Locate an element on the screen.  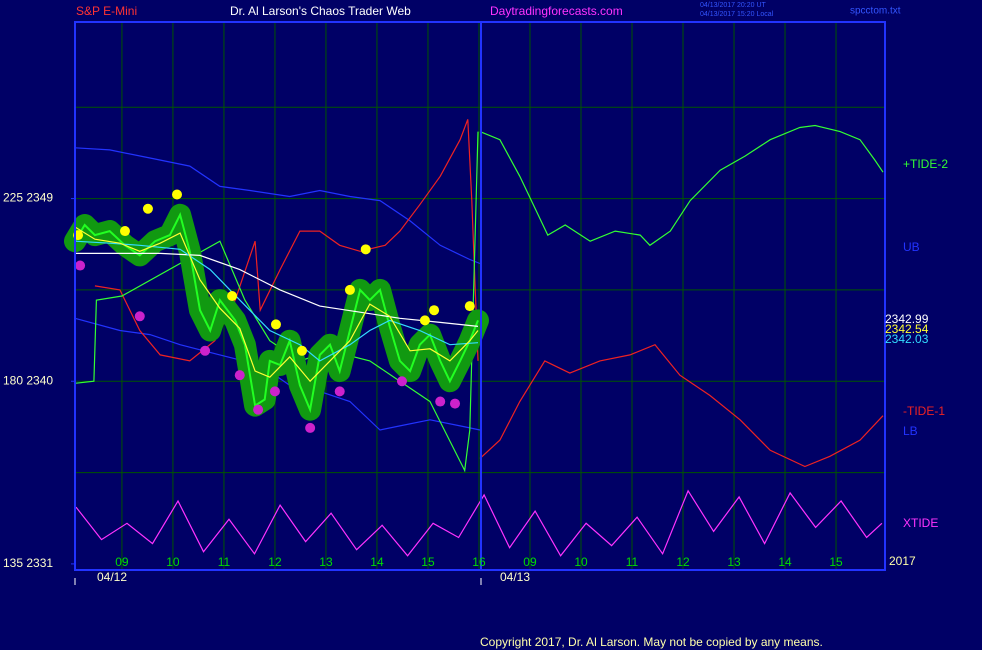
legend-label: LB is located at coordinates (910, 431).